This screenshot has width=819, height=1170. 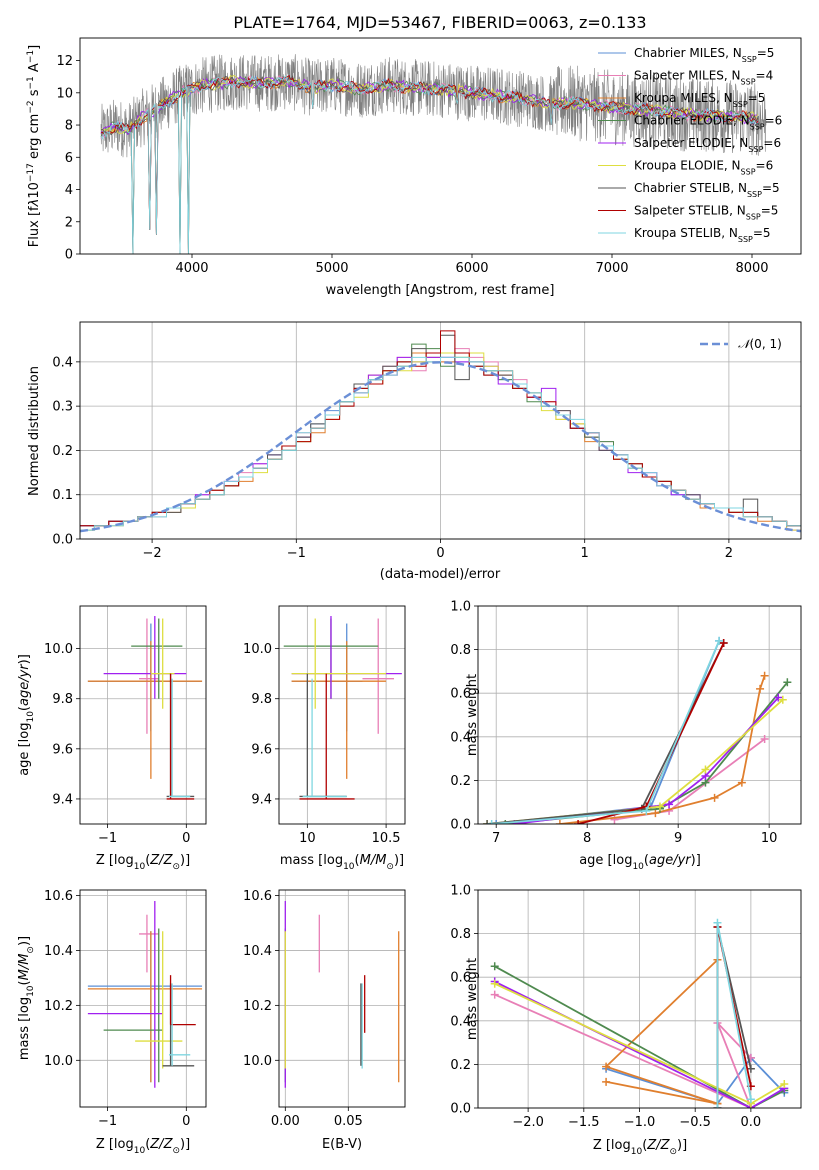 I want to click on weight_vs_Z-plot-area, so click(x=639, y=1013).